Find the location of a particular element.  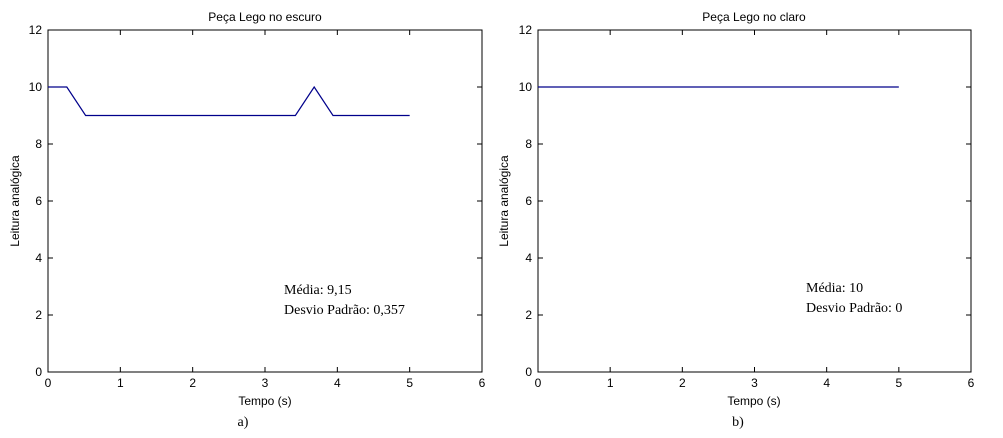

chart-title: Peça Lego no claro is located at coordinates (754, 17).